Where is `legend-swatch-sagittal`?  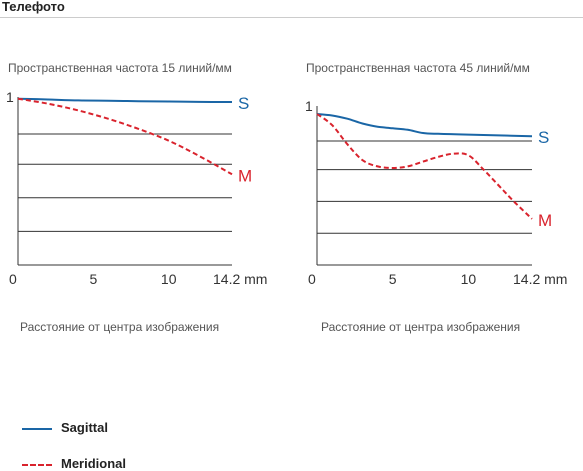 legend-swatch-sagittal is located at coordinates (37, 429).